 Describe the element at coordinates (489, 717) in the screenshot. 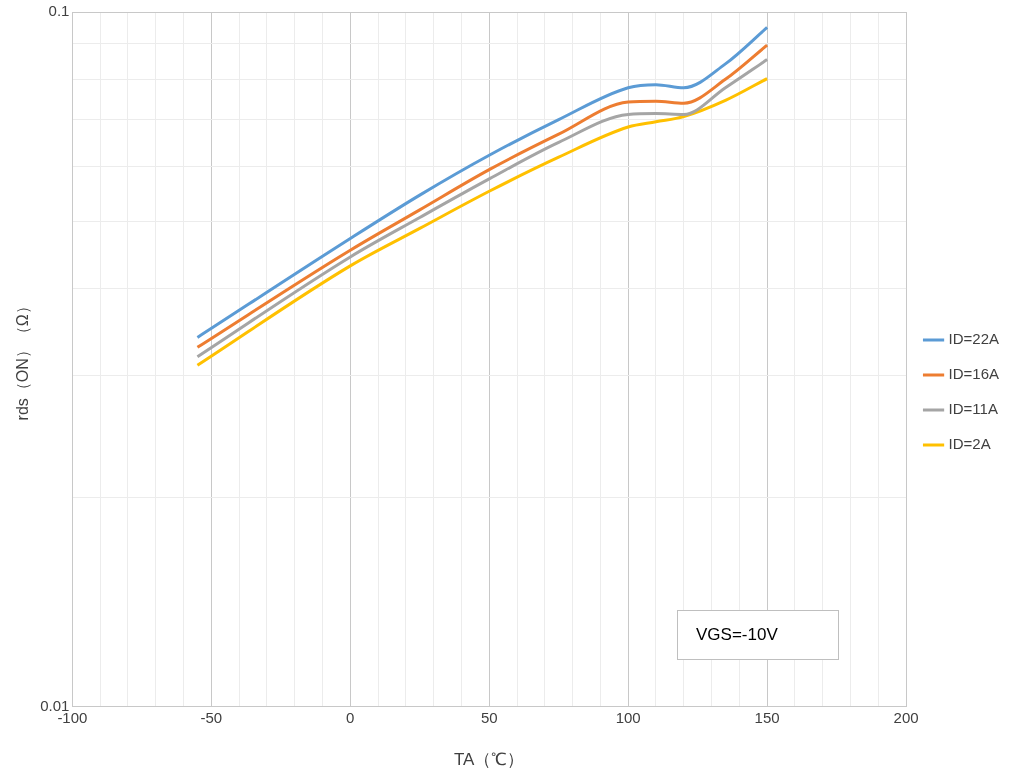

I see `x-tick-label: 50` at that location.